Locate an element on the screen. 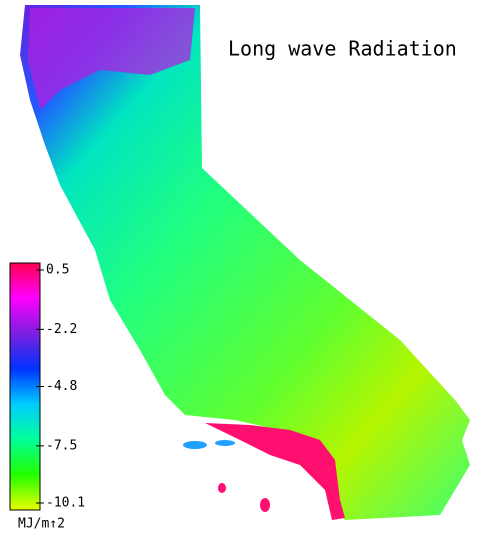 The height and width of the screenshot is (550, 500). colorbar-tick-label: -2.2 is located at coordinates (61, 329).